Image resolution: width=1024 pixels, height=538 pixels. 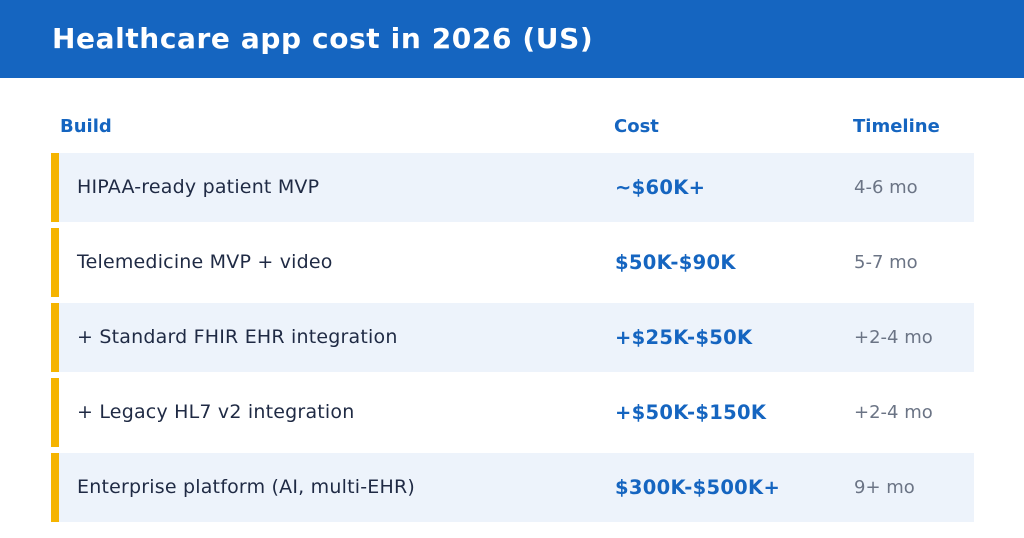 What do you see at coordinates (246, 487) in the screenshot?
I see `row-build-label: Enterprise platform (AI, multi-EHR)` at bounding box center [246, 487].